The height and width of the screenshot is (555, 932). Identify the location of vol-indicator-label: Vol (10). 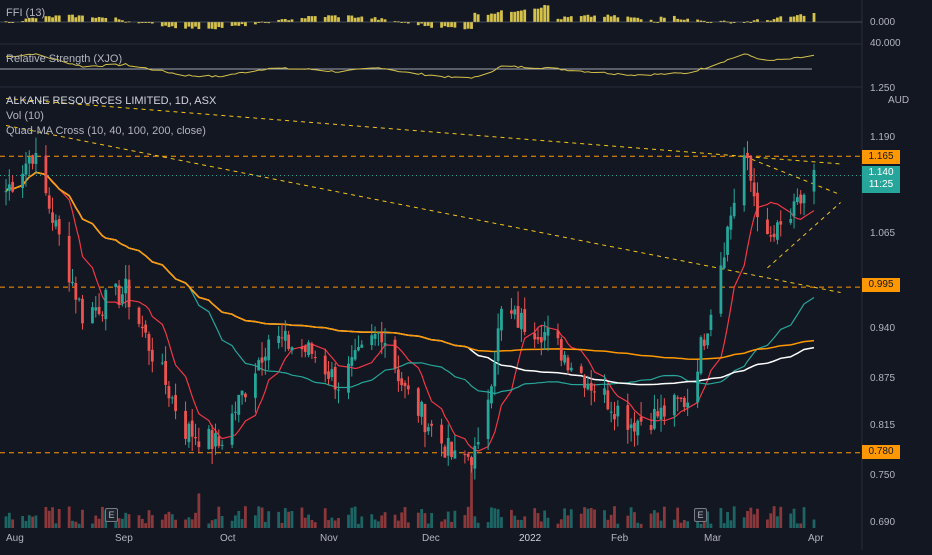
(25, 116).